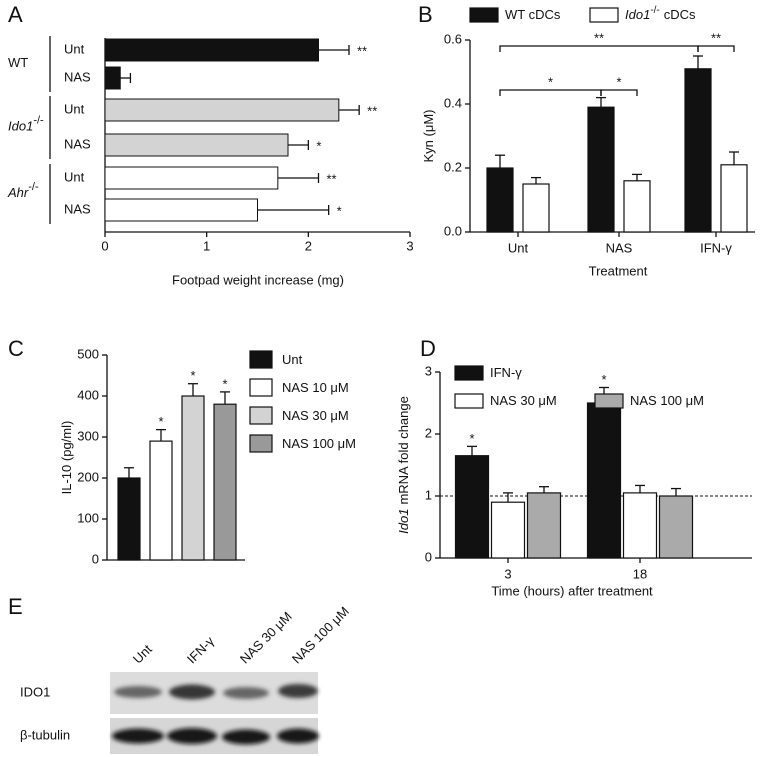 This screenshot has width=762, height=757. What do you see at coordinates (200, 649) in the screenshot?
I see `lane-label: IFN-γ` at bounding box center [200, 649].